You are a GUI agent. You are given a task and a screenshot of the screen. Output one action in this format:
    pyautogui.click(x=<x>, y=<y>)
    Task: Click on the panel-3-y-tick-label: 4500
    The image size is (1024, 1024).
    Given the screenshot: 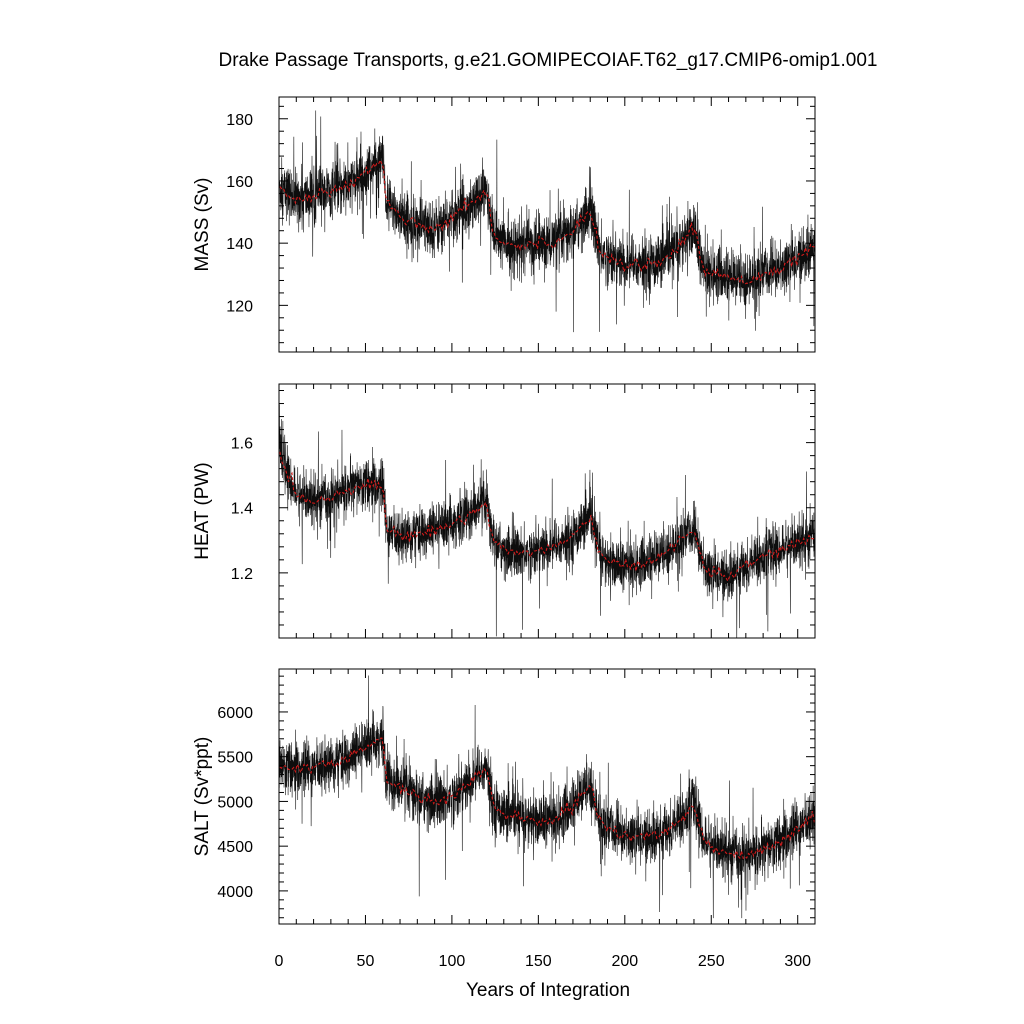 What is the action you would take?
    pyautogui.click(x=235, y=847)
    